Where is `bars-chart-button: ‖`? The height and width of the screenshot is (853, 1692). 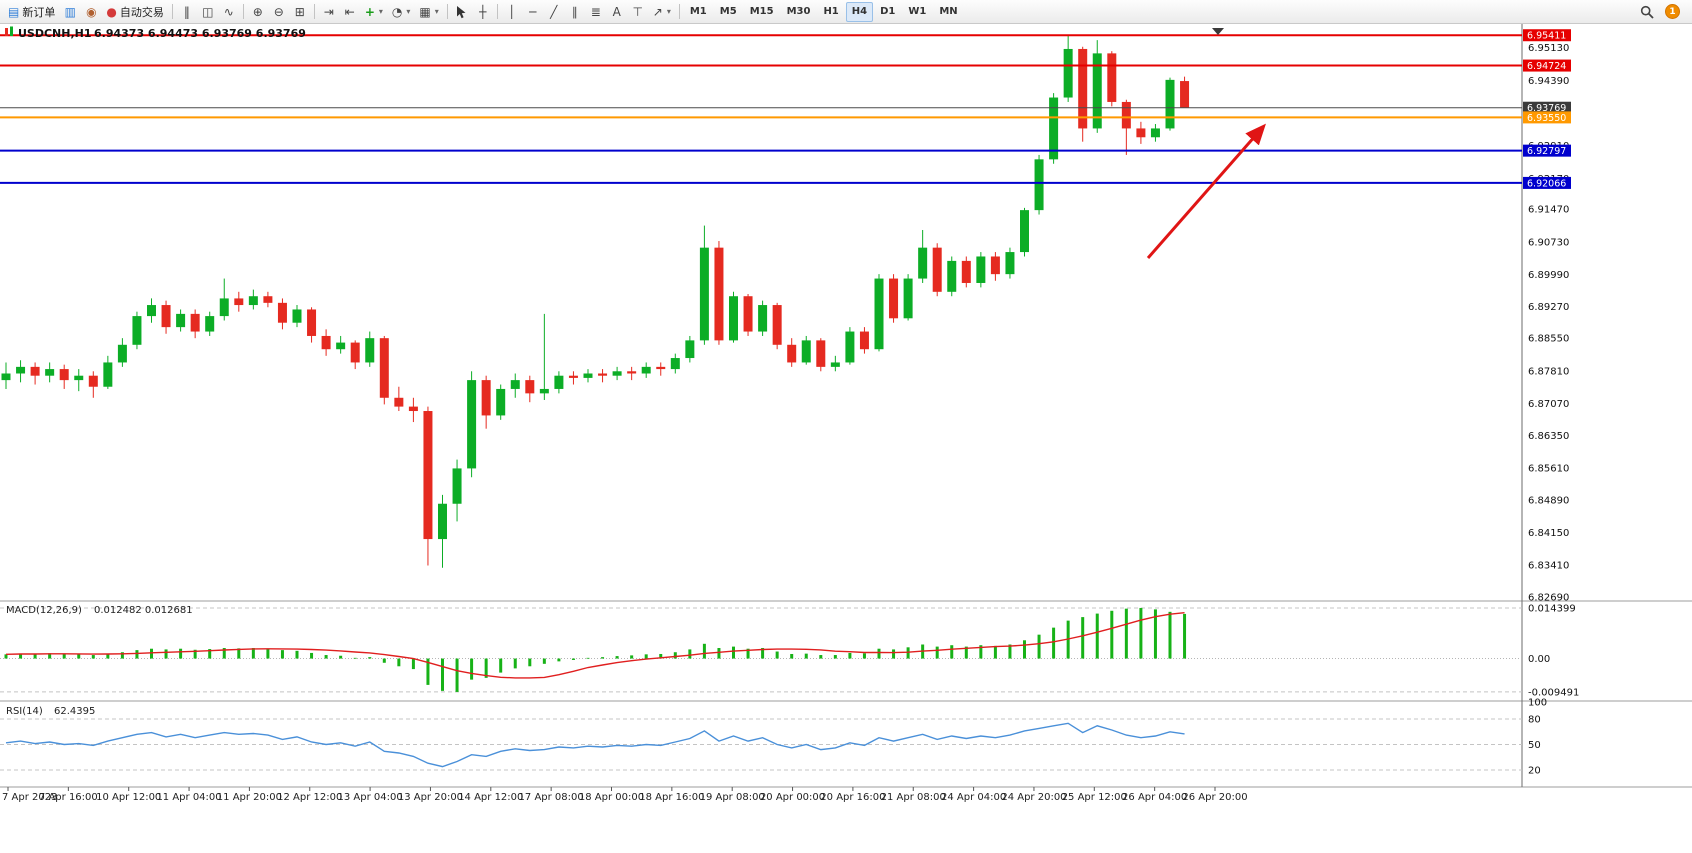 bars-chart-button: ‖ is located at coordinates (187, 12).